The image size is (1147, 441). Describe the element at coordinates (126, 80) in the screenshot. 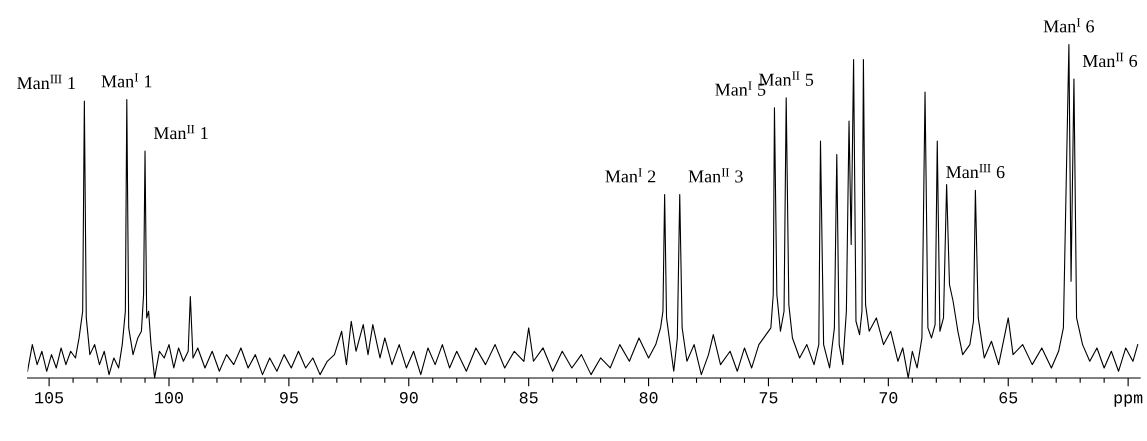

I see `annotation: Man$^{I}$ 1` at that location.